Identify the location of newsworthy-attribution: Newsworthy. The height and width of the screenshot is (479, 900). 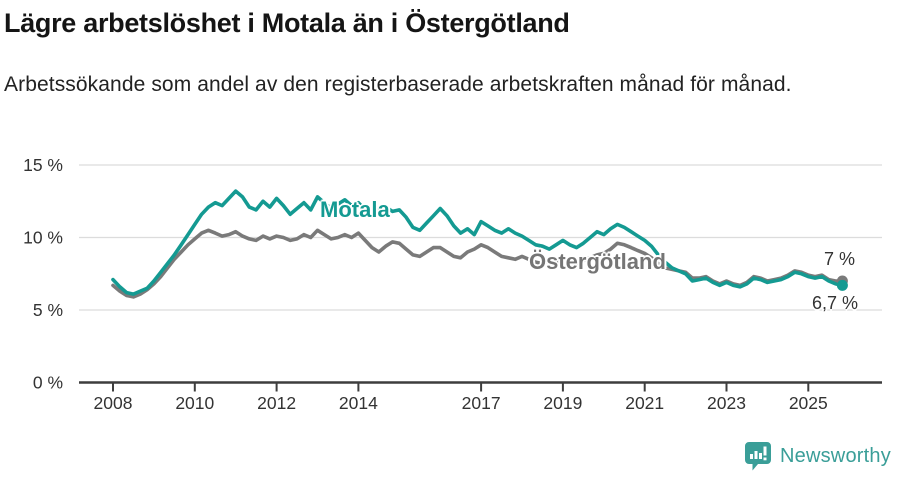
(817, 456).